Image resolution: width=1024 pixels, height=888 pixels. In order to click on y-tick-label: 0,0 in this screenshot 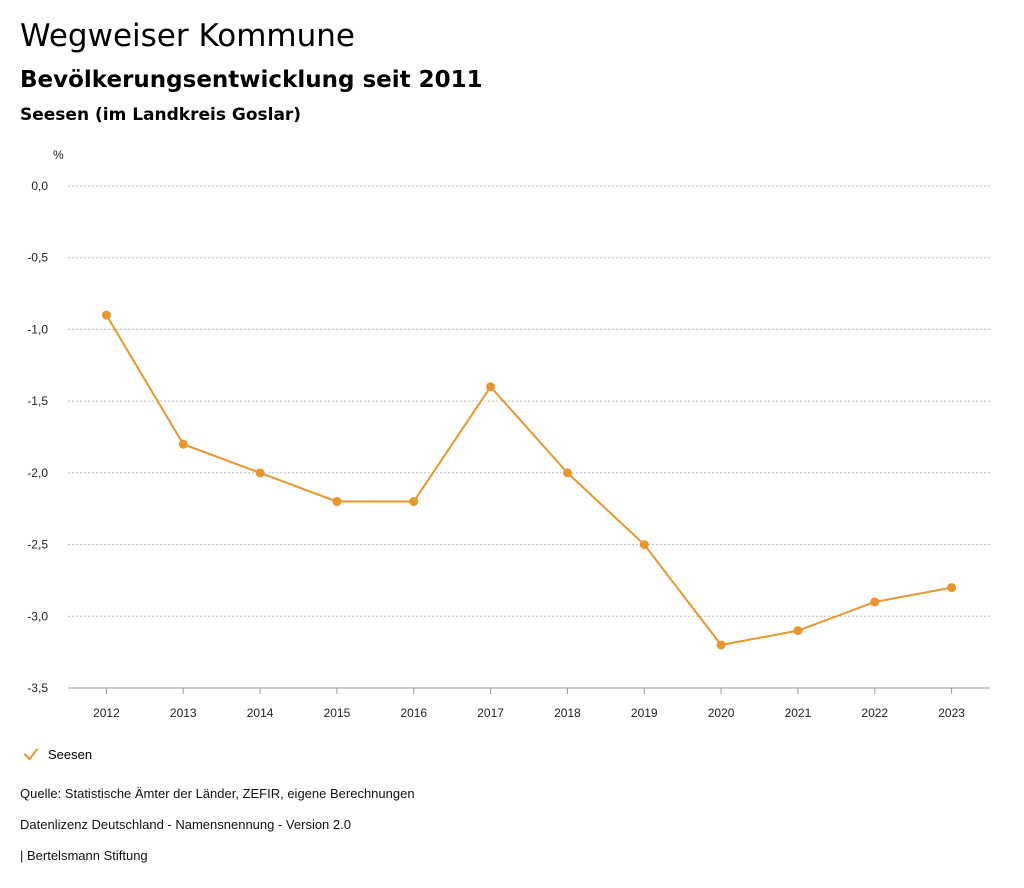, I will do `click(39, 186)`.